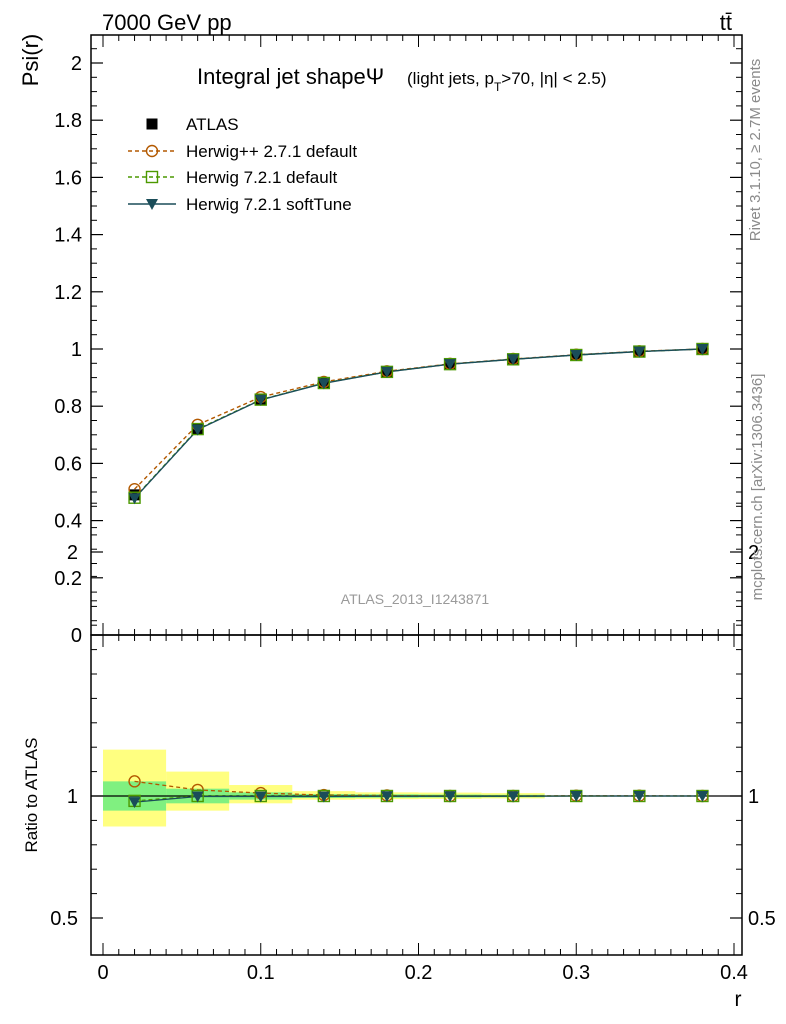  Describe the element at coordinates (31, 795) in the screenshot. I see `ratio-y-axis-label: Ratio to ATLAS` at that location.